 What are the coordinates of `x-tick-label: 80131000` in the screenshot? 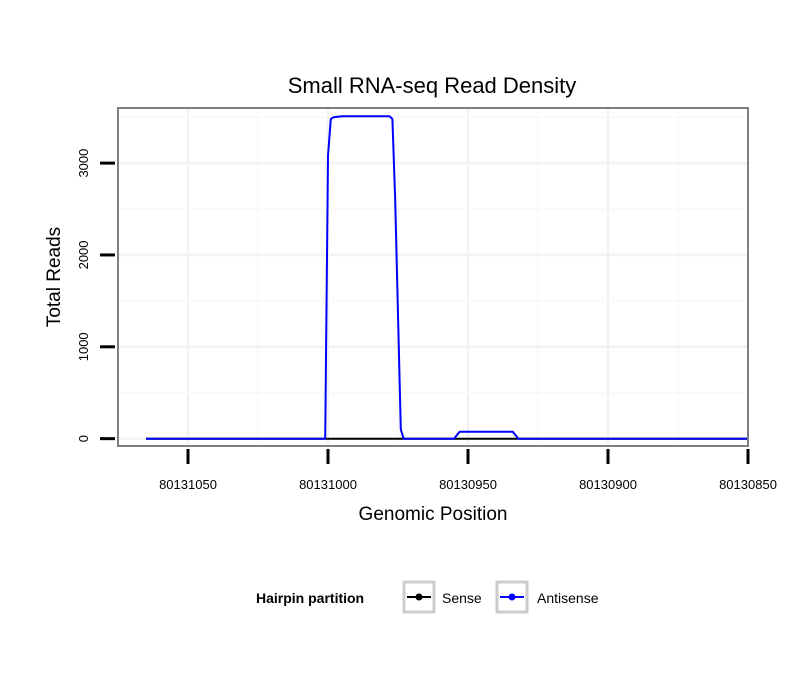 It's located at (328, 484).